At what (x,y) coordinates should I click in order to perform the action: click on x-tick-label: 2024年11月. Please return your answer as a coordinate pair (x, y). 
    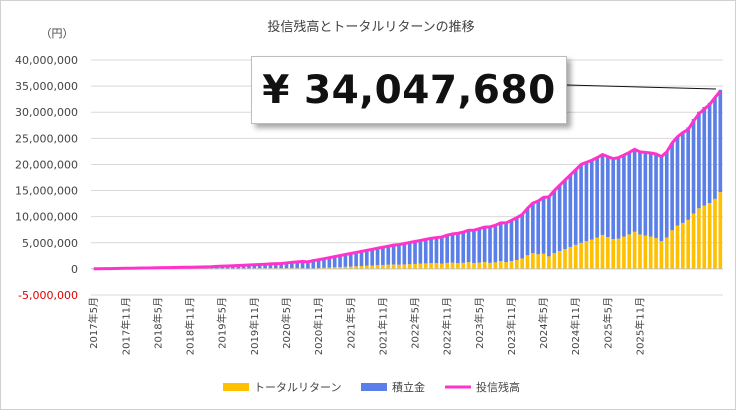
    Looking at the image, I should click on (575, 326).